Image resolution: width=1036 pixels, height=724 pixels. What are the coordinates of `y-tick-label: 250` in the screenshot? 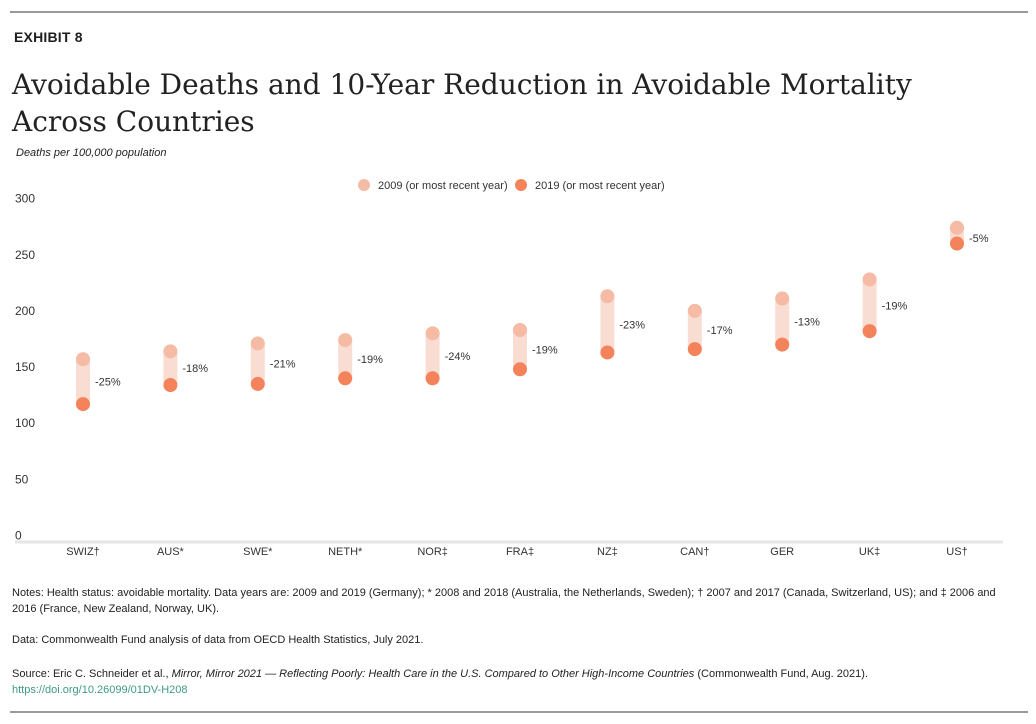 It's located at (25, 255).